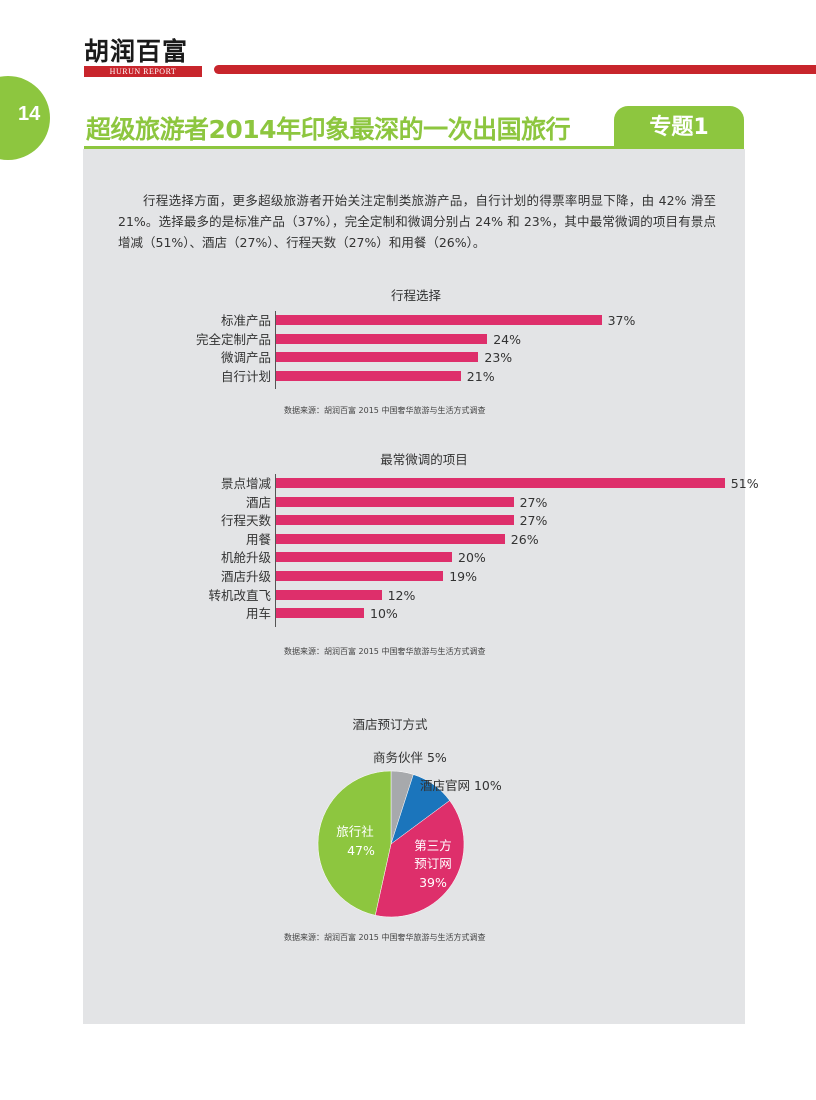 The height and width of the screenshot is (1100, 816). What do you see at coordinates (275, 350) in the screenshot?
I see `chart1-axis` at bounding box center [275, 350].